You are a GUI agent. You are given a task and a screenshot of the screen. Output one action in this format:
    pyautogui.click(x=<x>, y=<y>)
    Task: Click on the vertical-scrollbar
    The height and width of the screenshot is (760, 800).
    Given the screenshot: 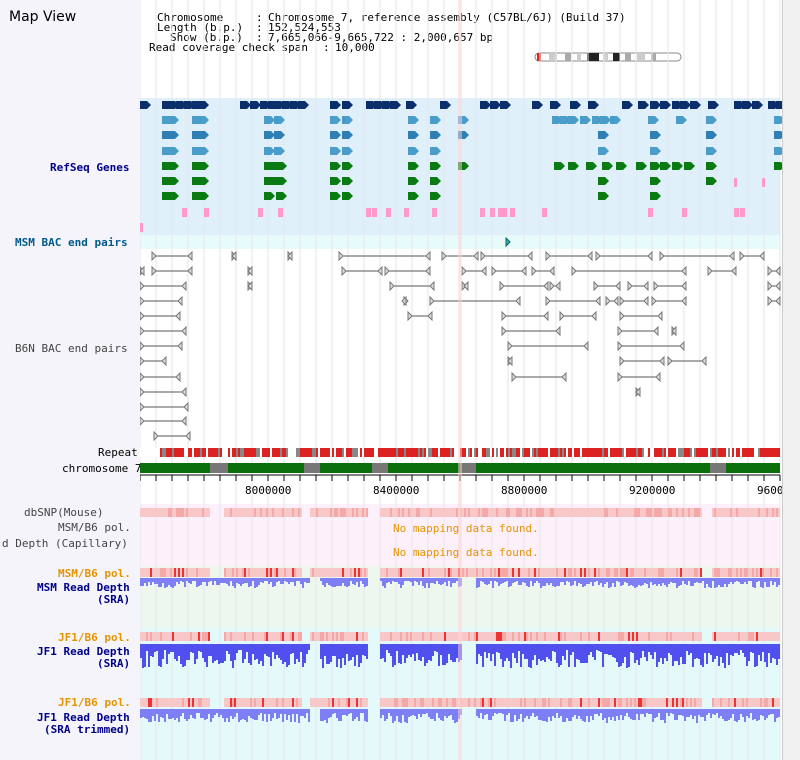 What is the action you would take?
    pyautogui.click(x=791, y=380)
    